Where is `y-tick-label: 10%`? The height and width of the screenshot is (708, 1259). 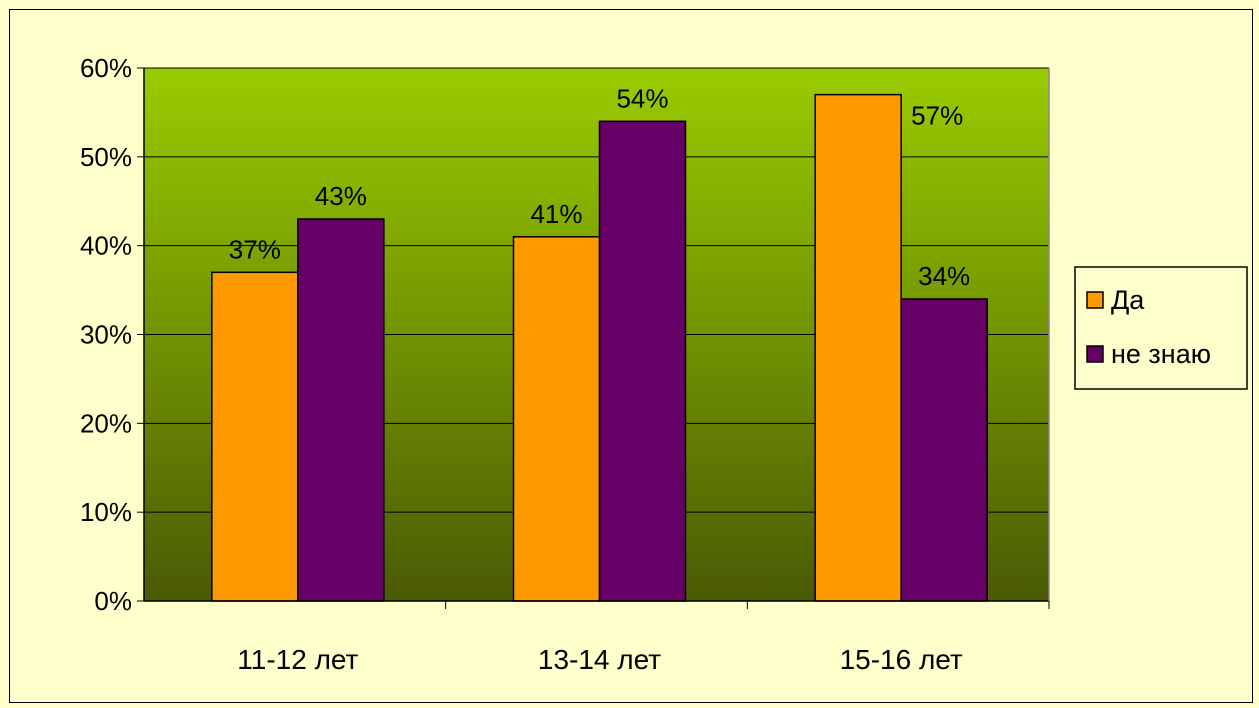 y-tick-label: 10% is located at coordinates (106, 512).